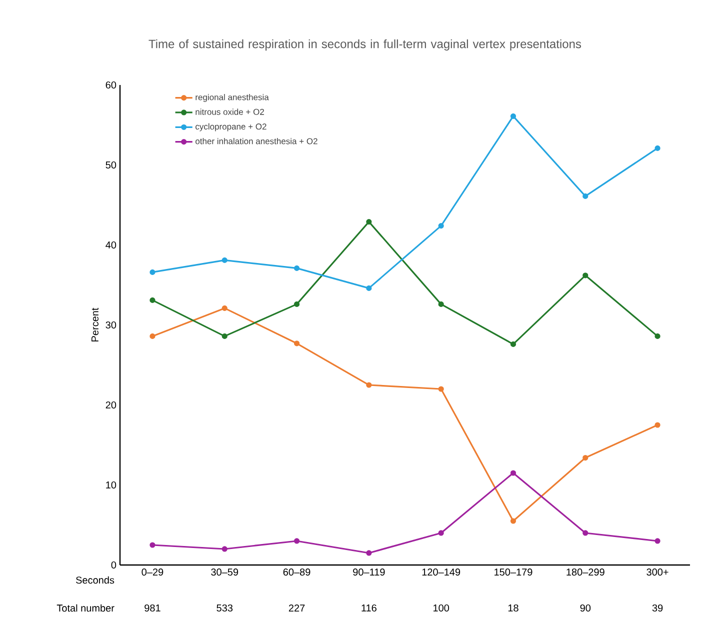 This screenshot has height=637, width=715. Describe the element at coordinates (442, 608) in the screenshot. I see `text: 100` at that location.